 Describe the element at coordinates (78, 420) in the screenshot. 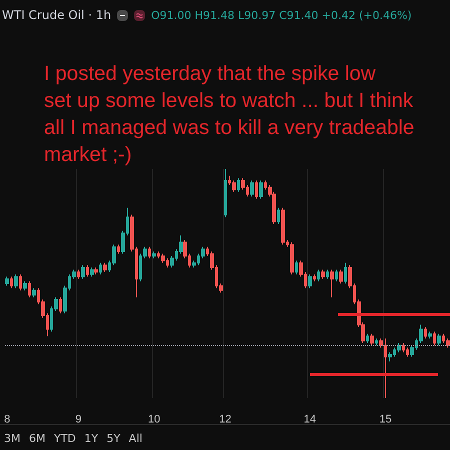

I see `x-tick-label: 9` at that location.